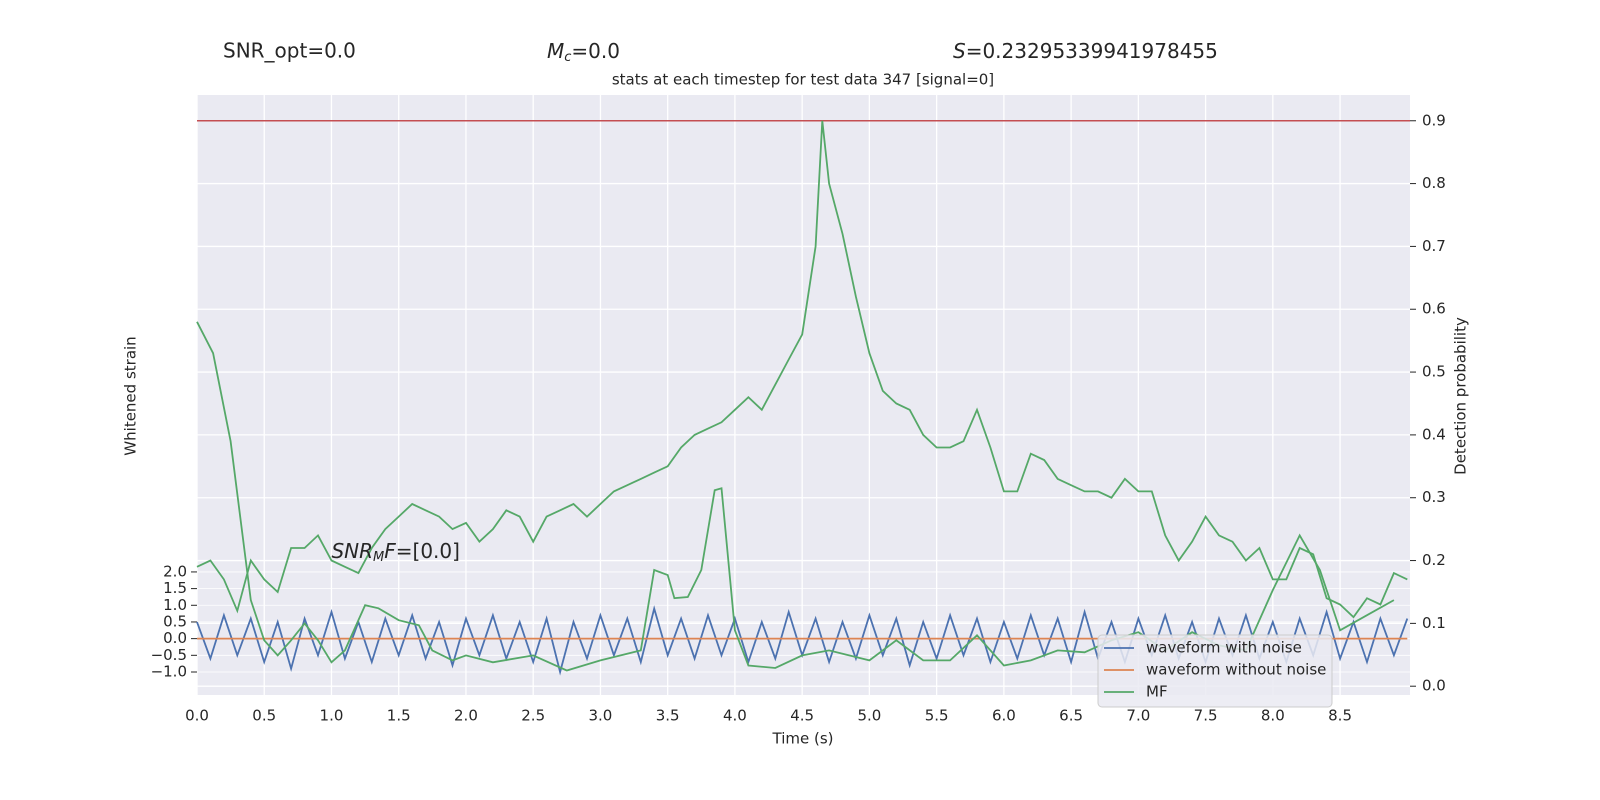 This screenshot has height=800, width=1600. I want to click on legend-label: waveform without noise, so click(1236, 670).